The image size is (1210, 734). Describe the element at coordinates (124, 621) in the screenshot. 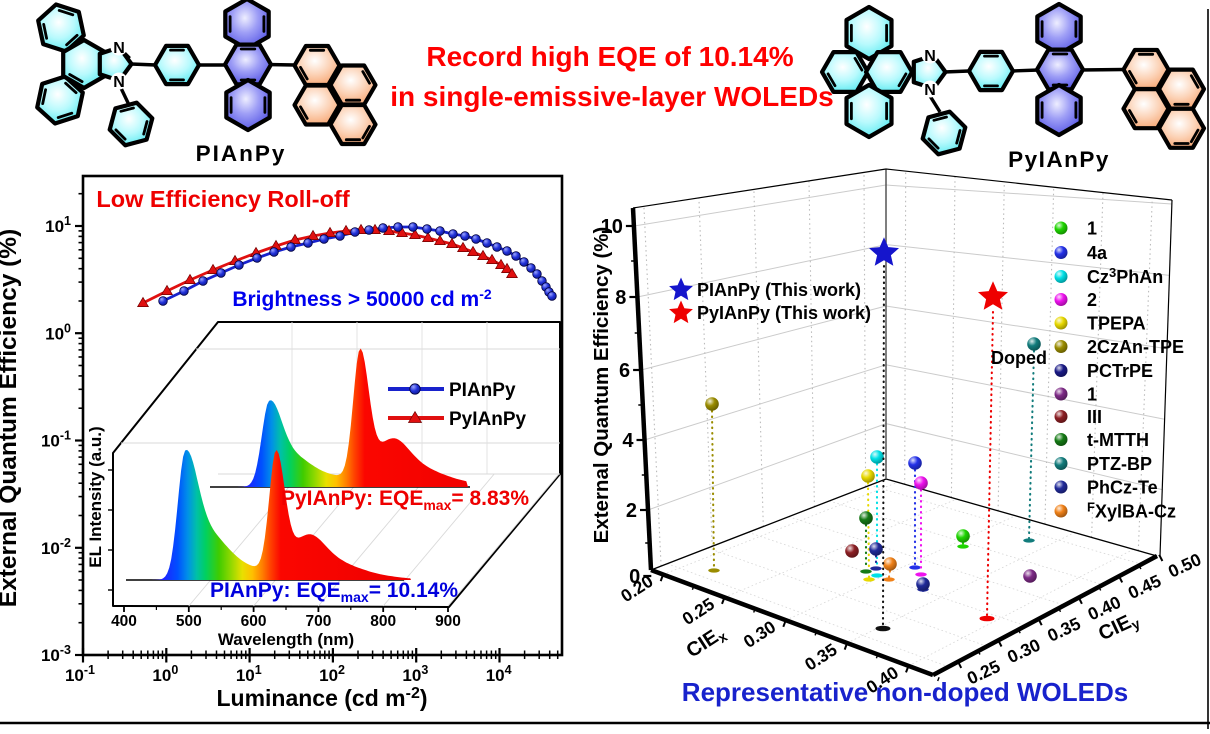

I see `svg-text: 400` at that location.